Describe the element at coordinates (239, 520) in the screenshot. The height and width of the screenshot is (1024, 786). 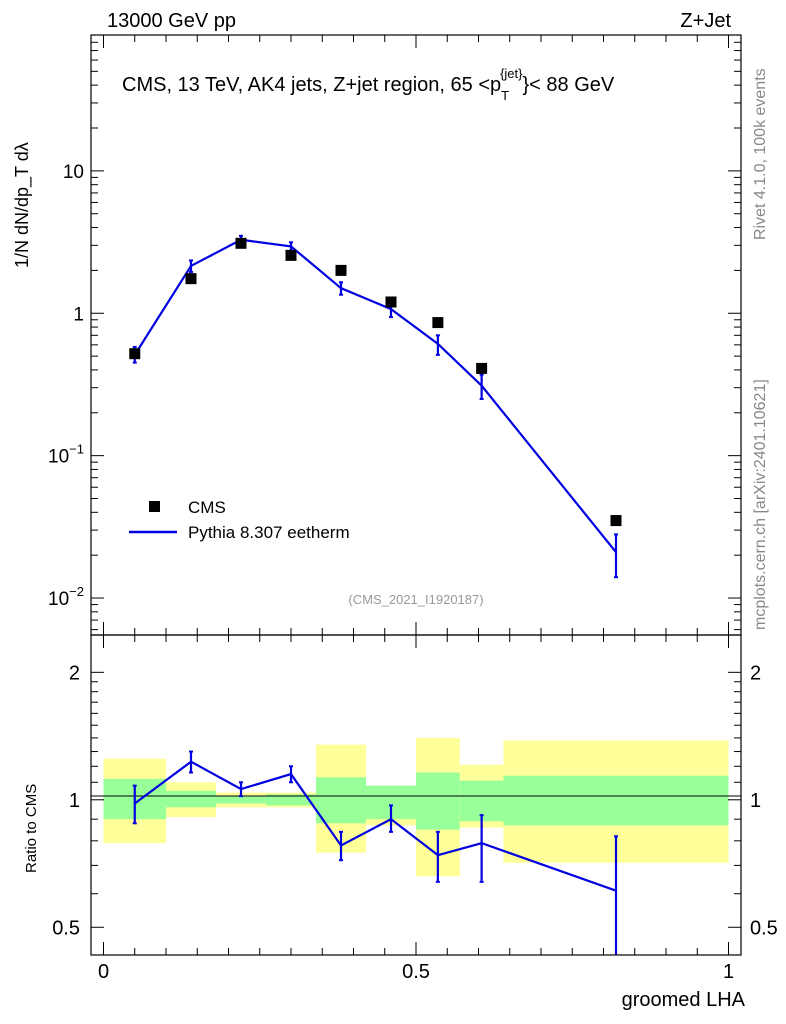
I see `legend: CMS Pythia 8.307 eetherm` at that location.